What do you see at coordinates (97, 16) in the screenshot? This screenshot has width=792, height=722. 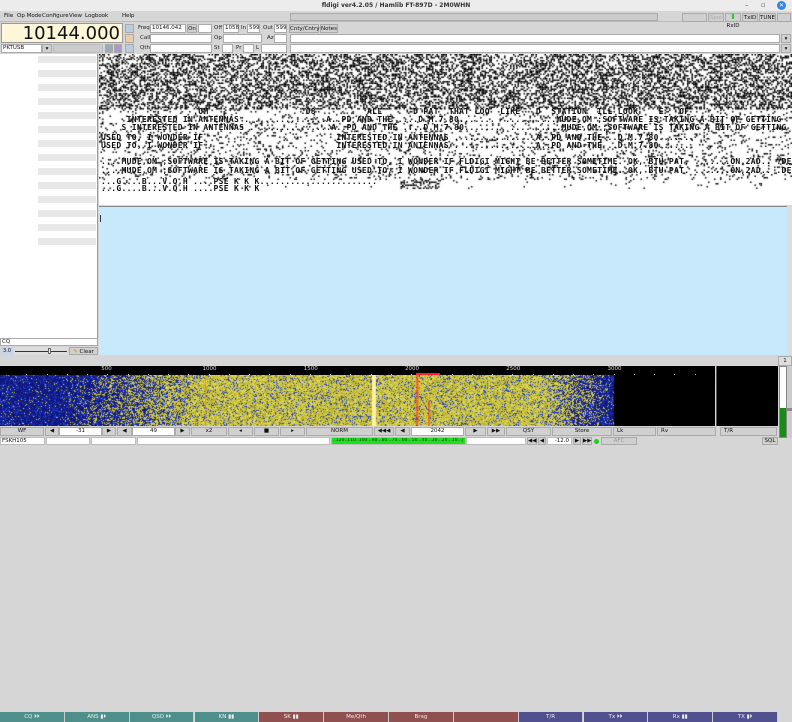 I see `menu-logbook: Logbook` at bounding box center [97, 16].